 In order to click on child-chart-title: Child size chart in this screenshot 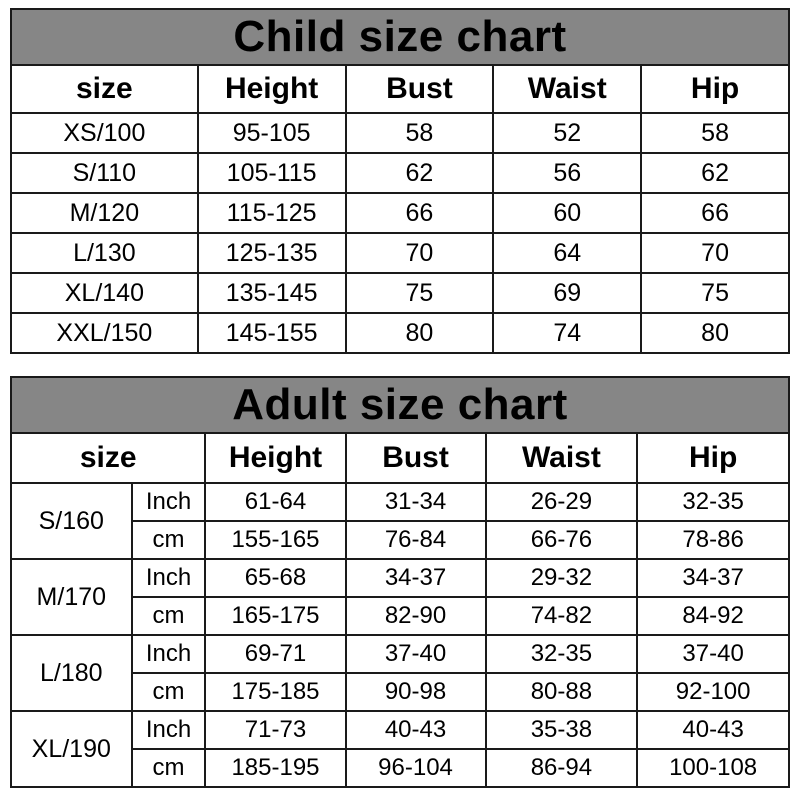, I will do `click(400, 36)`.